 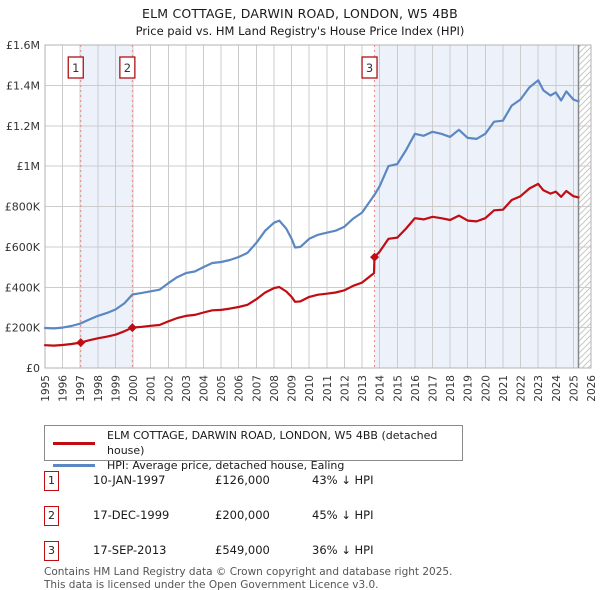 I want to click on x-axis-label: 2019, so click(x=469, y=388).